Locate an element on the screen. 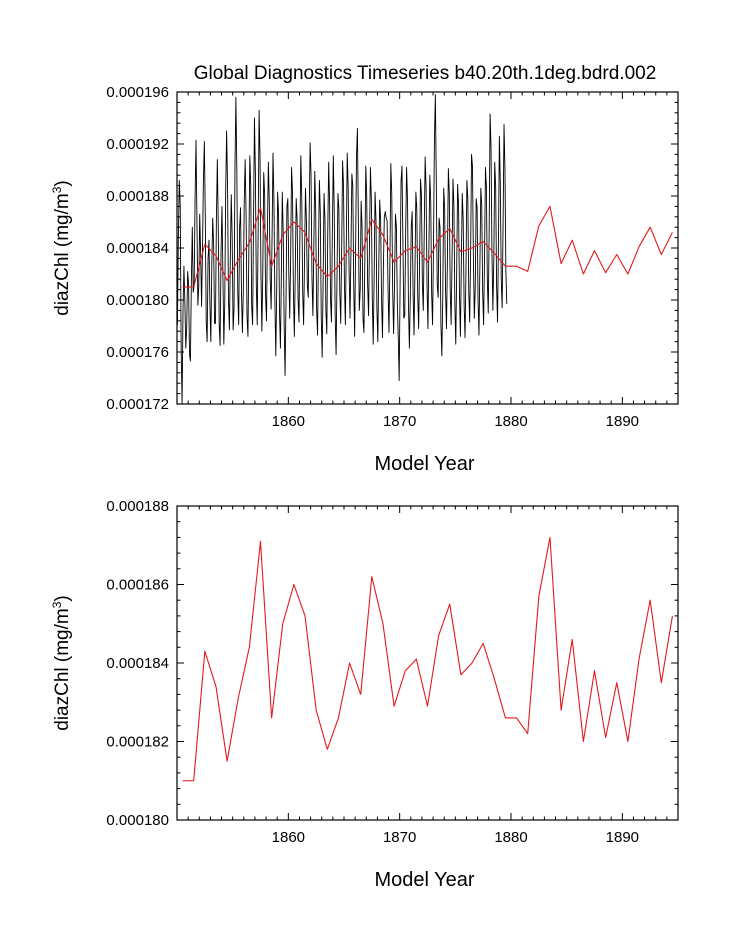  y-tick-label: 0.000186 is located at coordinates (137, 585).